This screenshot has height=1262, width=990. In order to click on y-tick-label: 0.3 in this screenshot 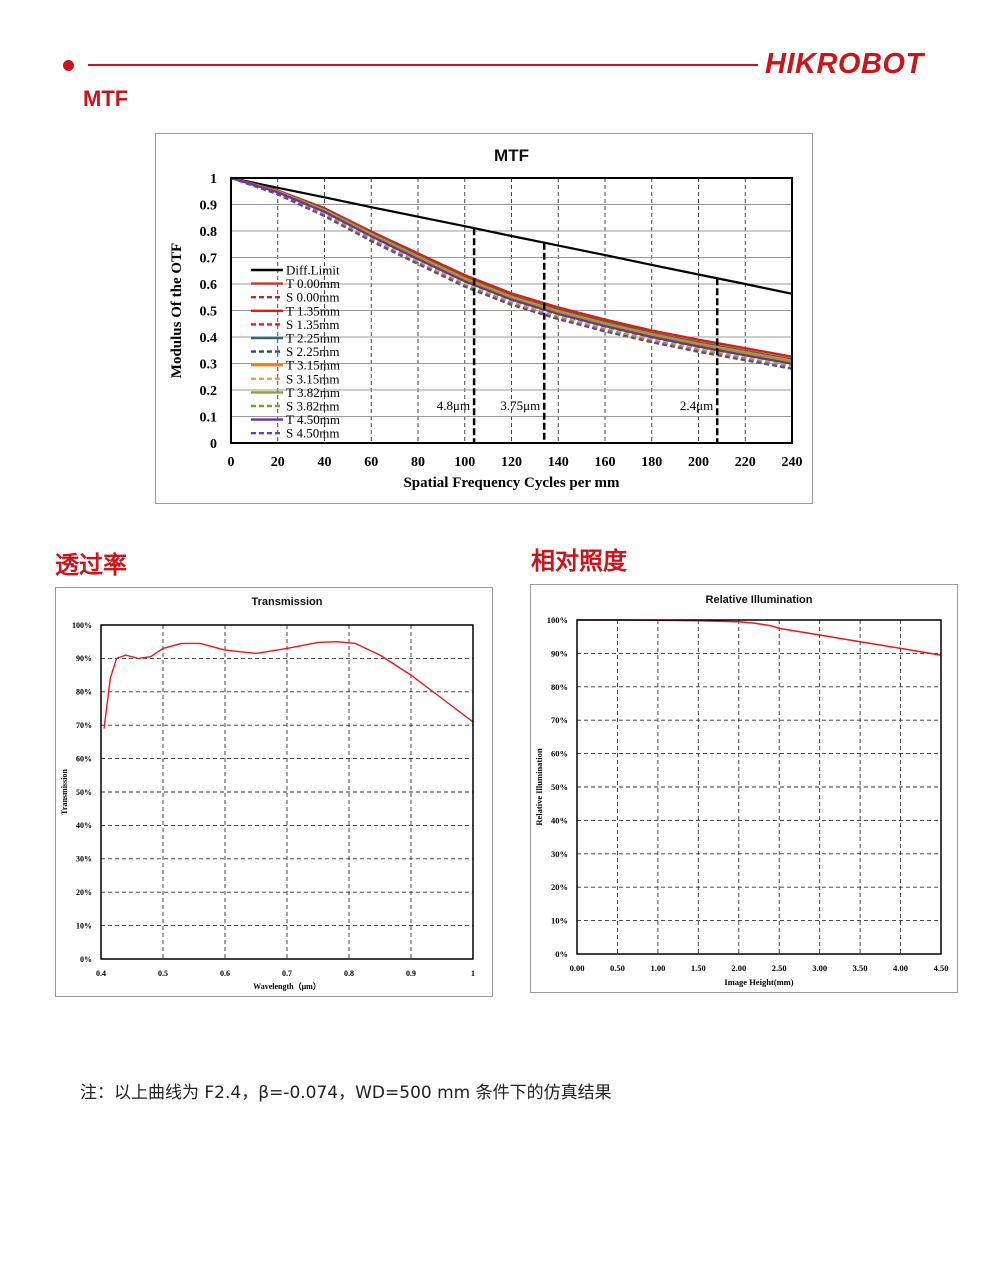, I will do `click(209, 364)`.